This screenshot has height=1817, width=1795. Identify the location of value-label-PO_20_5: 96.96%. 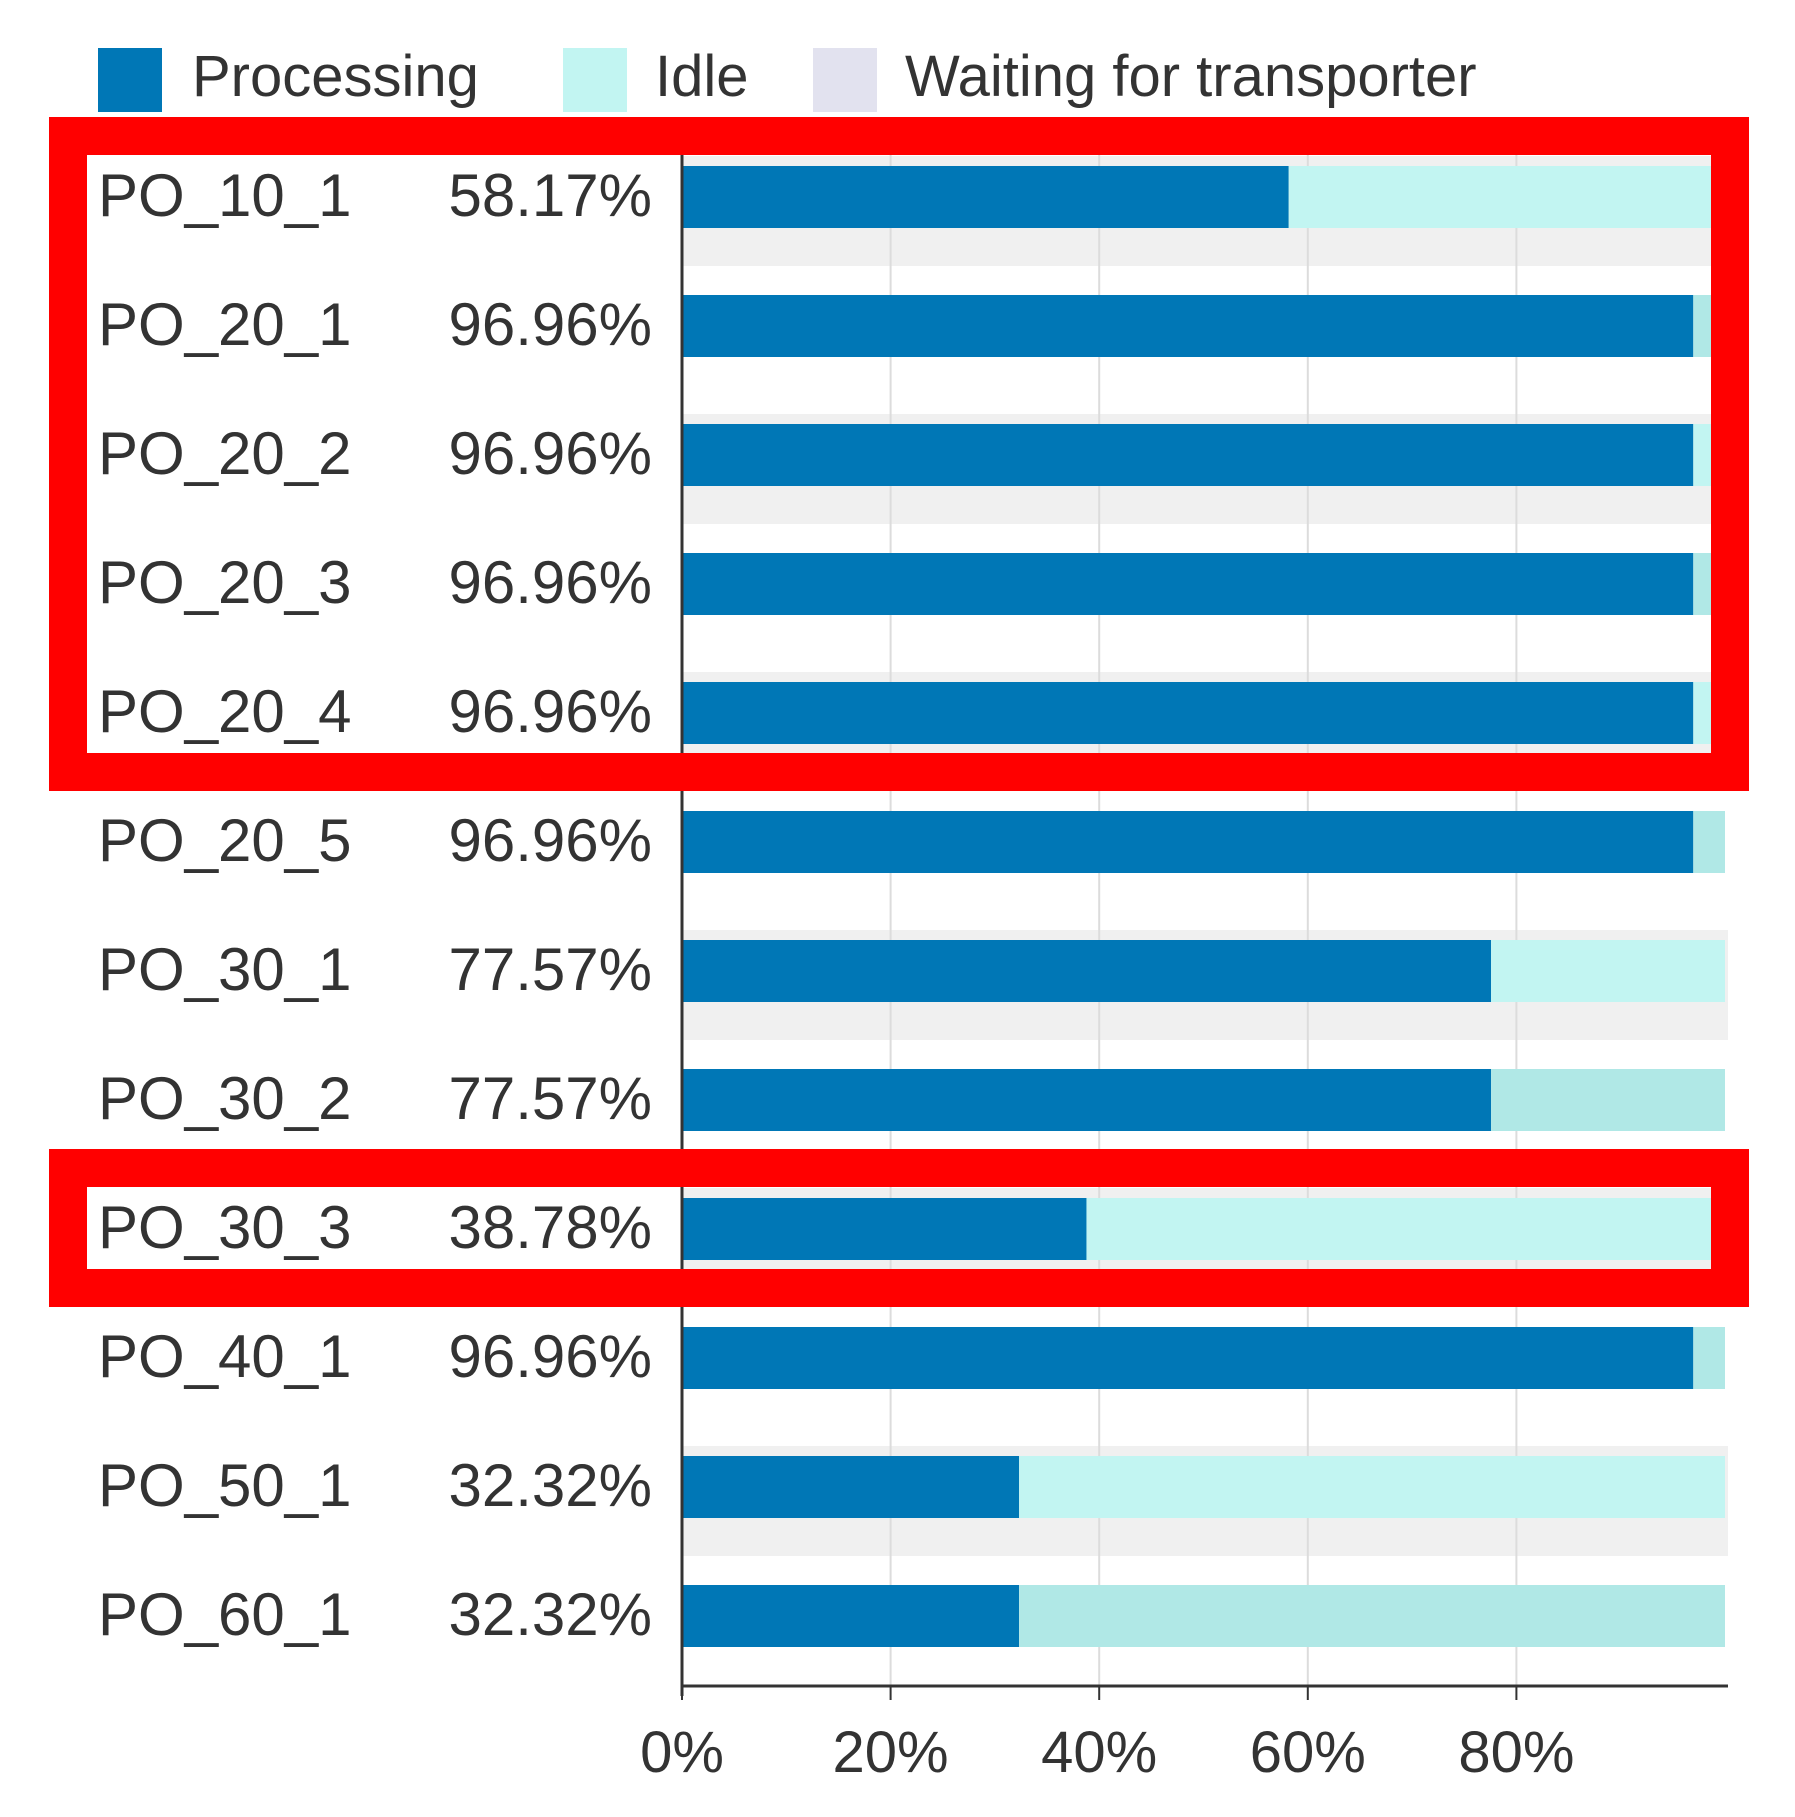
(551, 840).